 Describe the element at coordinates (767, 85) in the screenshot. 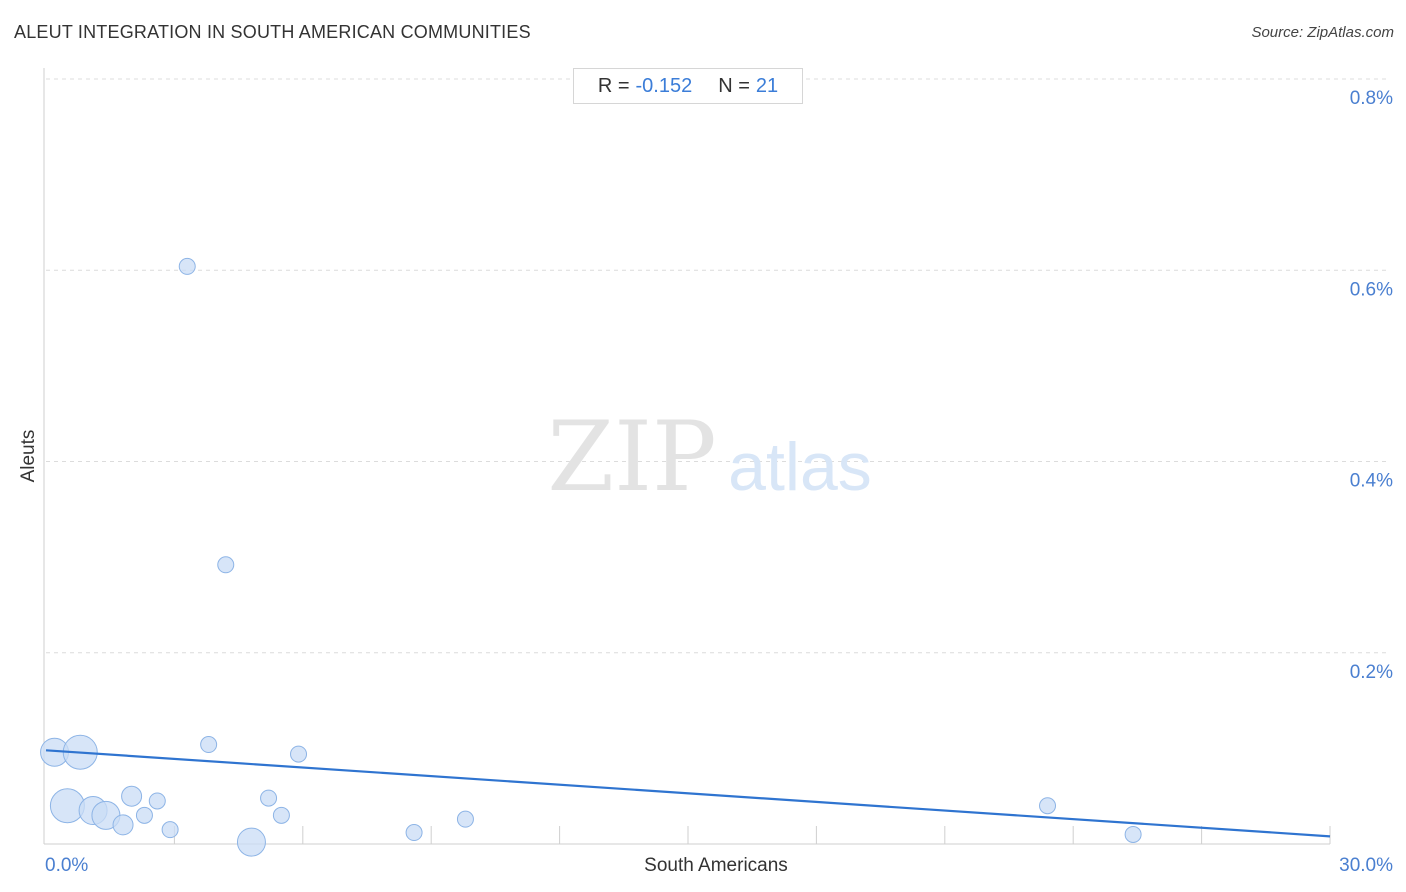

I see `n-value: 21` at that location.